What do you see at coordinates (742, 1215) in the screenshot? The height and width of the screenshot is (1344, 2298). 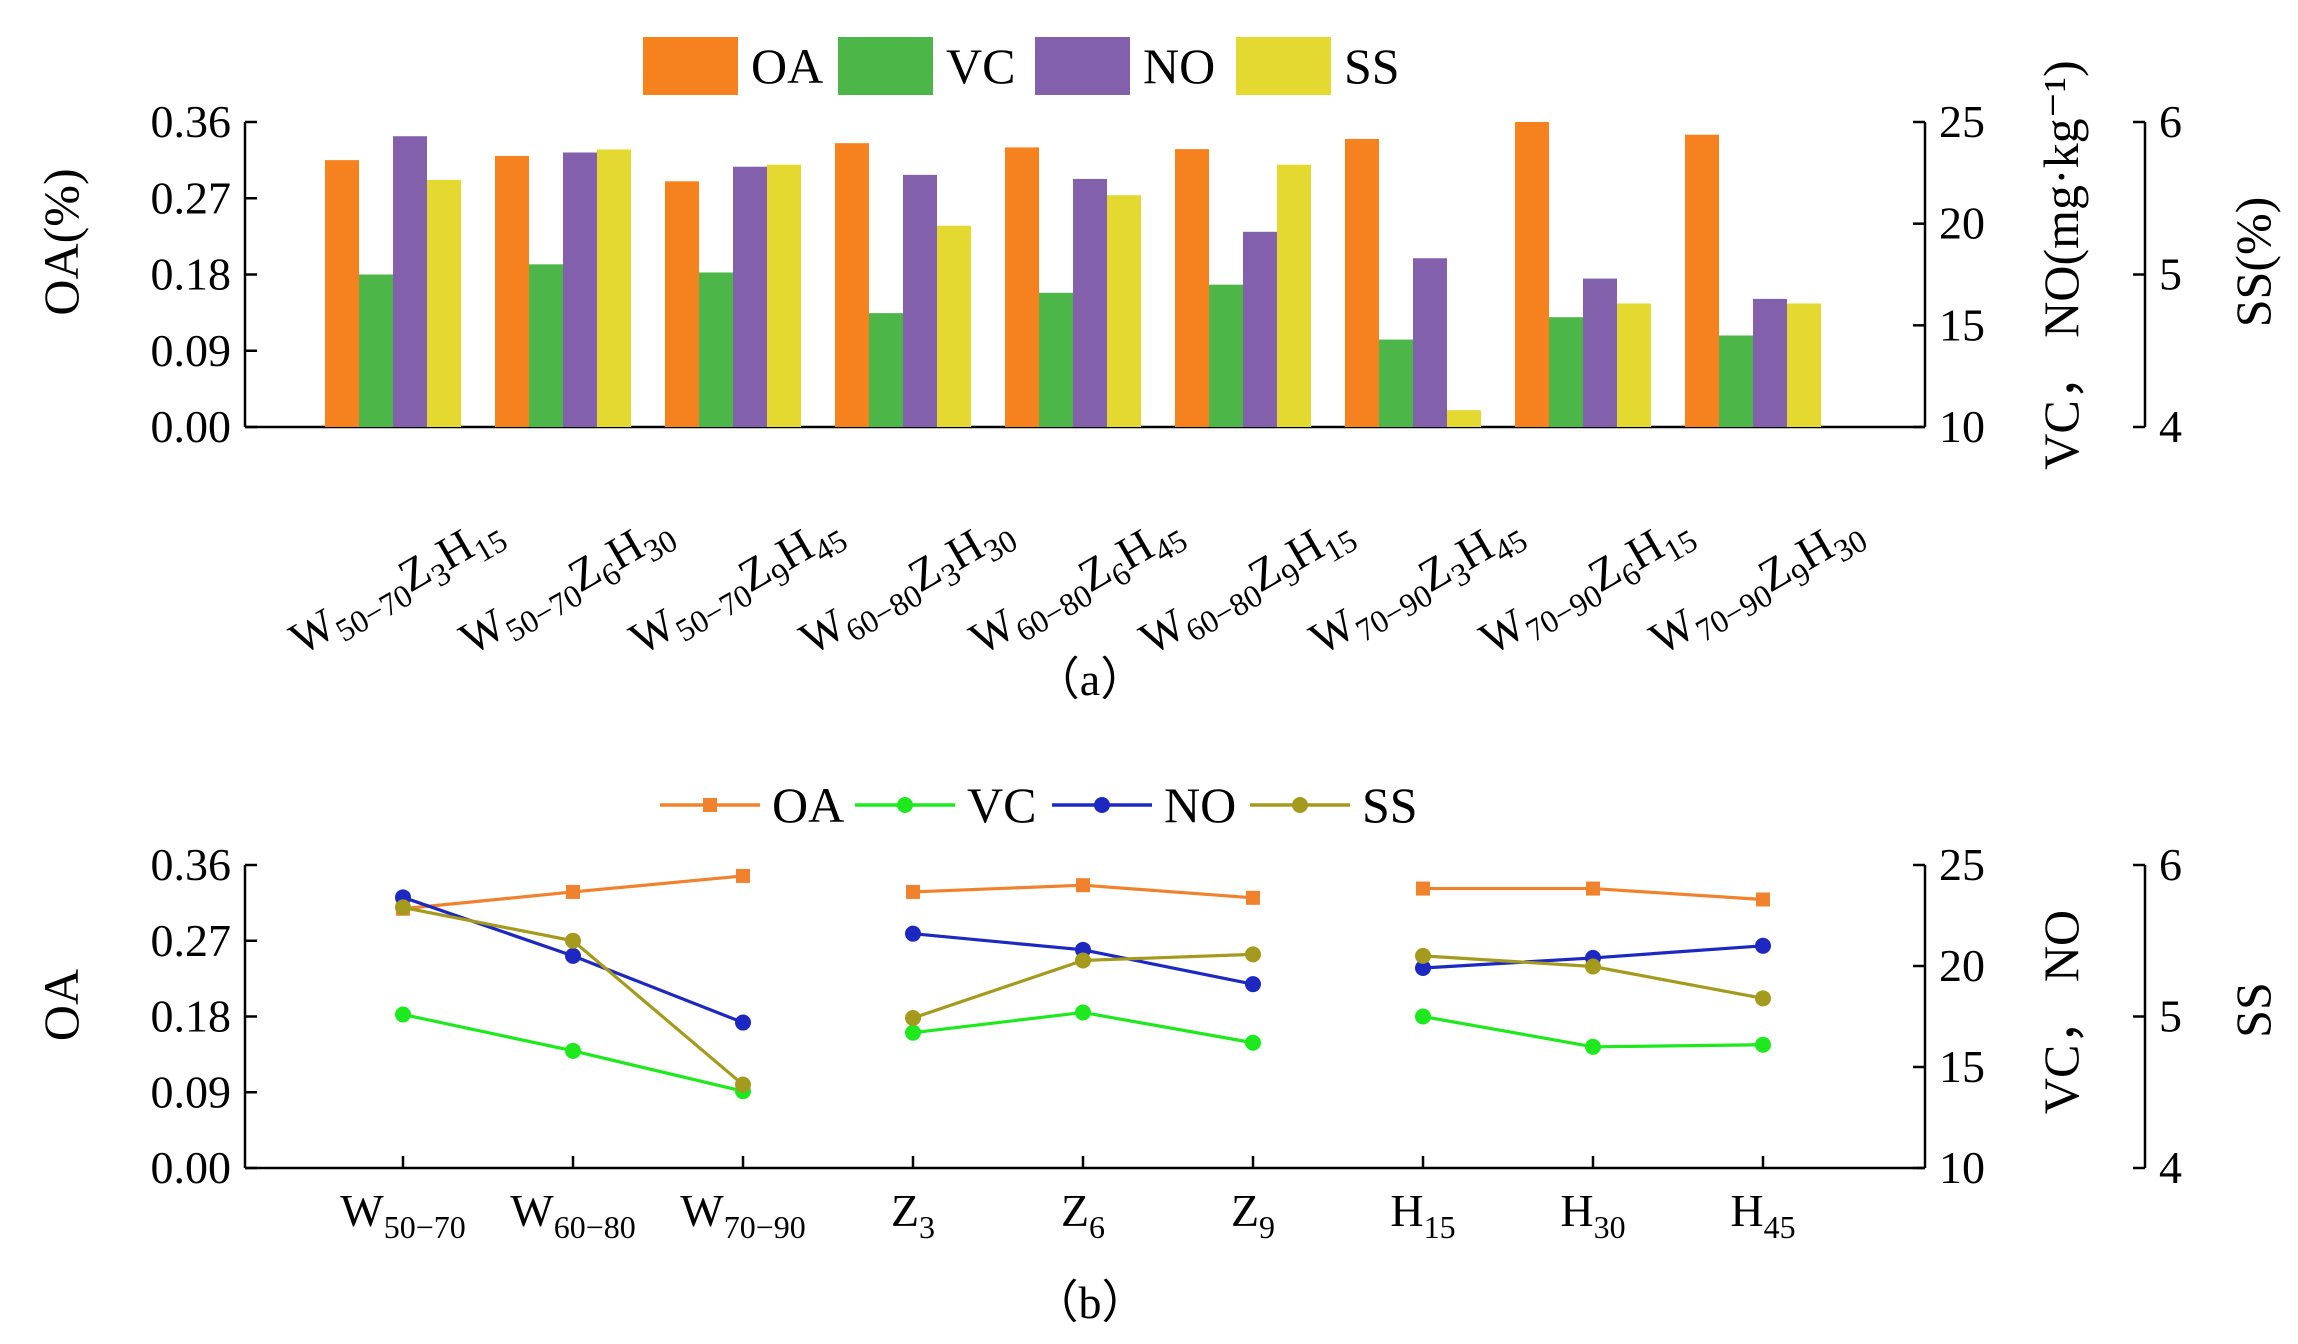 I see `line-category-label: W70−90` at bounding box center [742, 1215].